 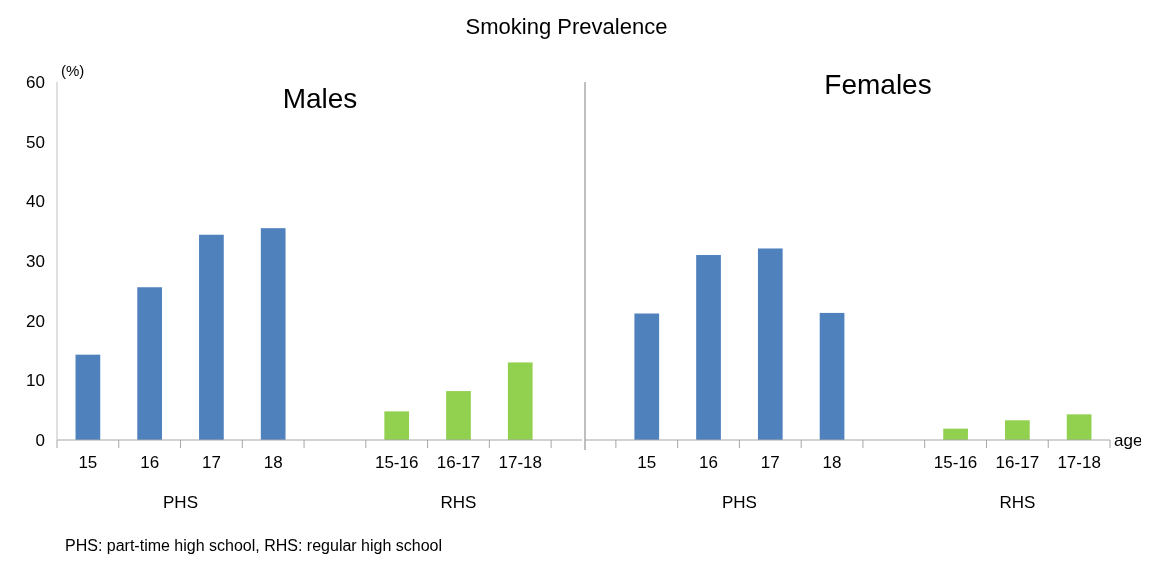 I want to click on text: PHS: part-time high school, RHS: regular high school, so click(x=254, y=545).